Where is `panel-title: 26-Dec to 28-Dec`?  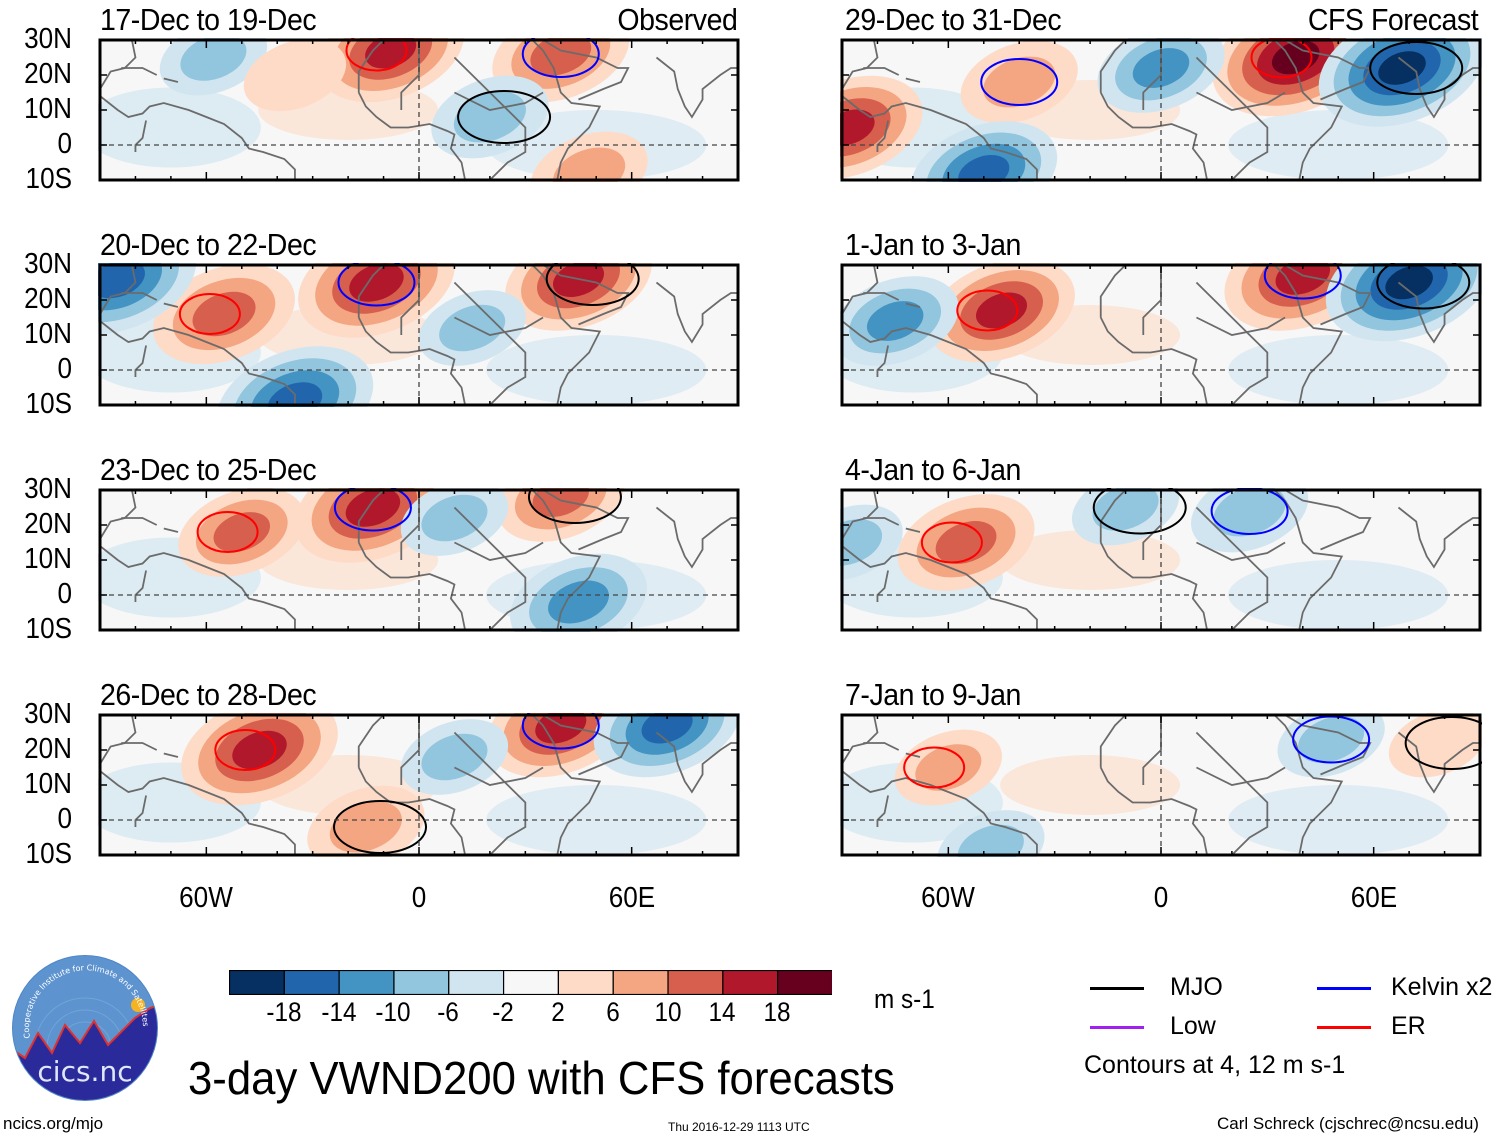 panel-title: 26-Dec to 28-Dec is located at coordinates (208, 694).